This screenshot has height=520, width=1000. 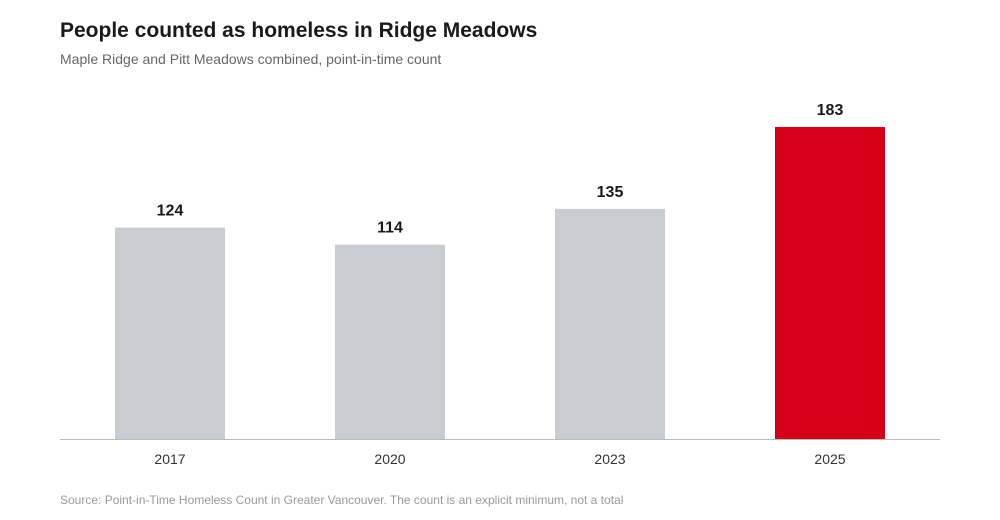 What do you see at coordinates (610, 323) in the screenshot?
I see `bar-2023` at bounding box center [610, 323].